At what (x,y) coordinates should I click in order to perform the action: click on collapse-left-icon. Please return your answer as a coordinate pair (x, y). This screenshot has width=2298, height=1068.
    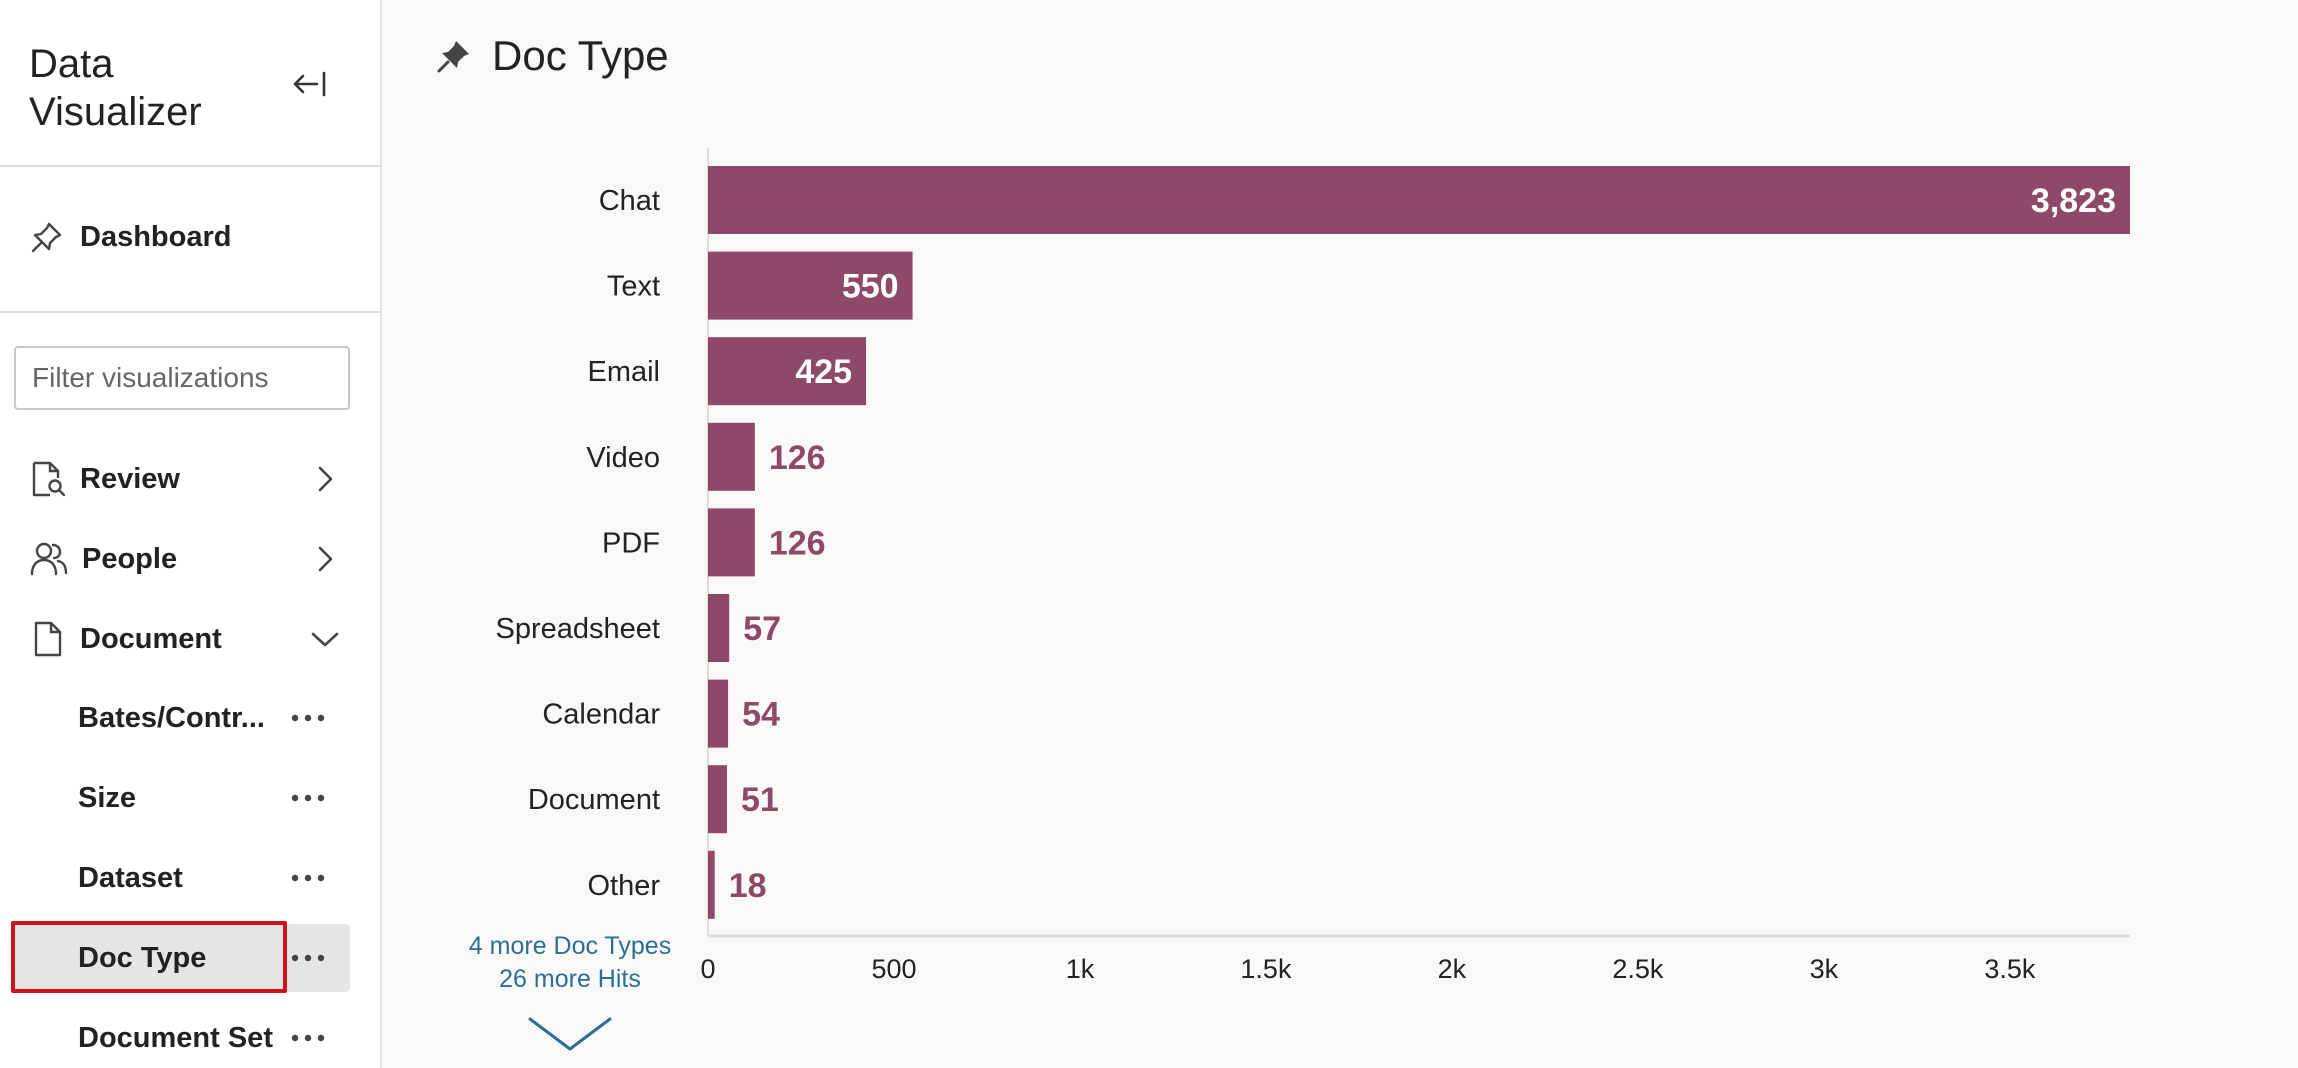
    Looking at the image, I should click on (309, 84).